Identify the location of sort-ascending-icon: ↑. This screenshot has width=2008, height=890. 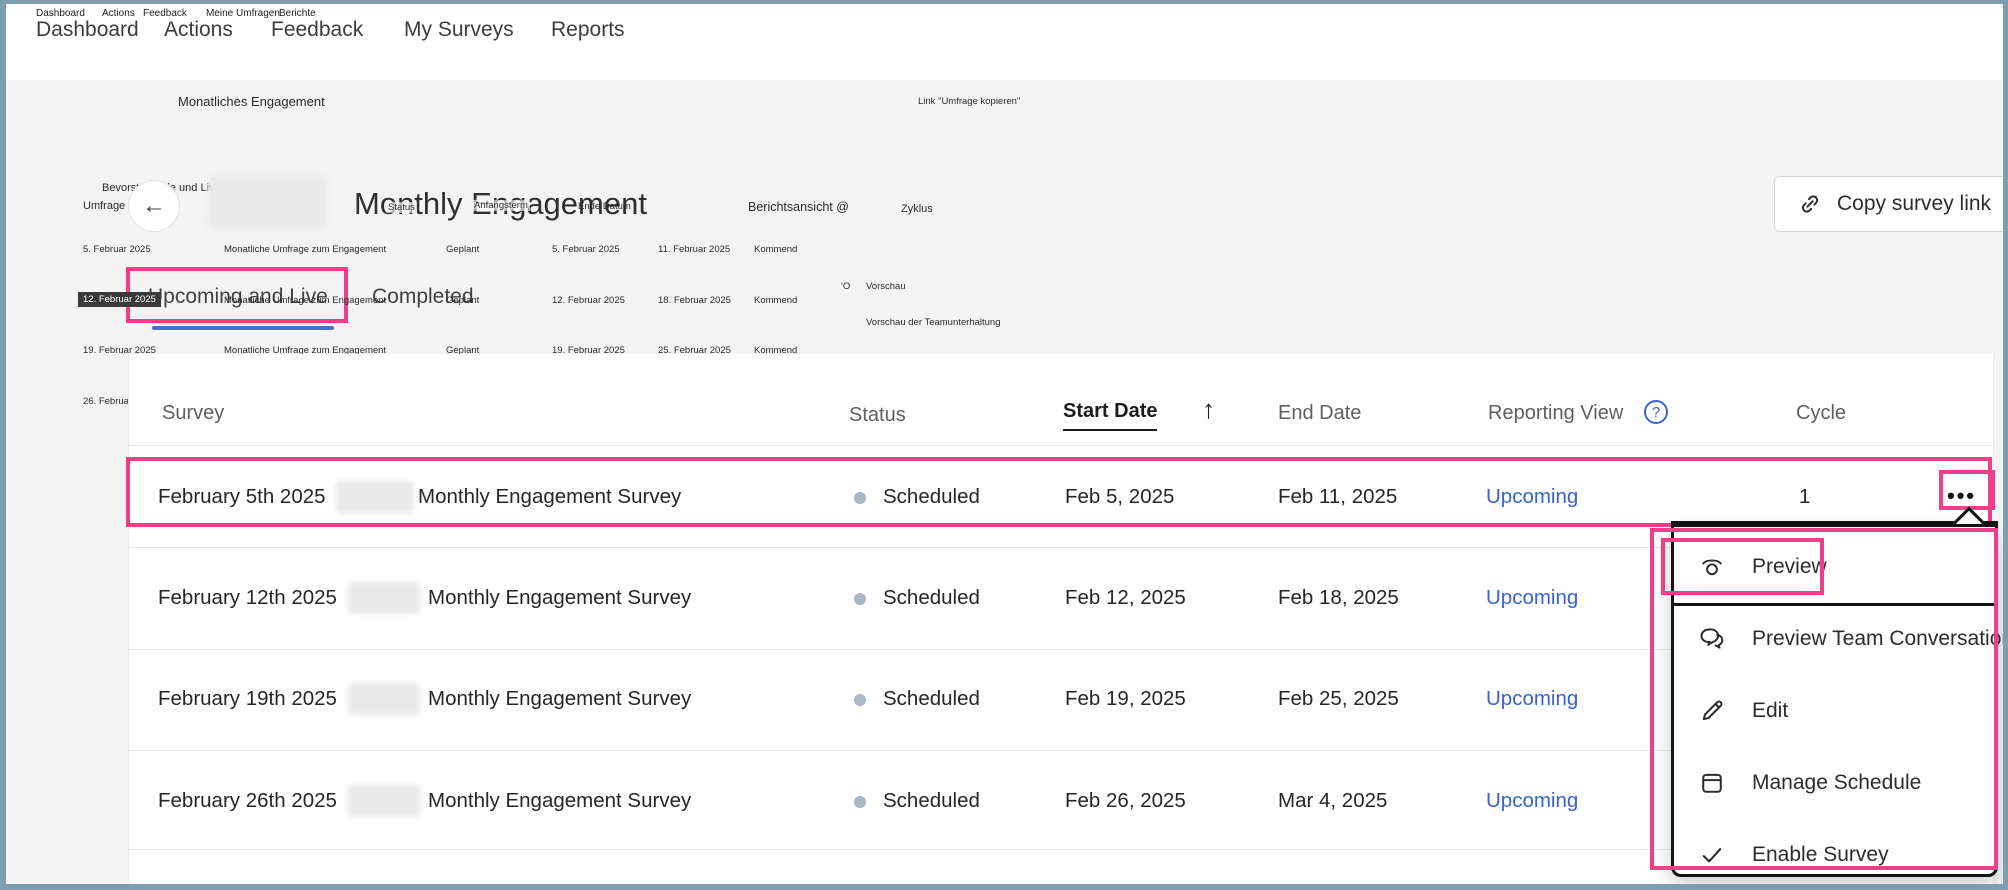
(1208, 409).